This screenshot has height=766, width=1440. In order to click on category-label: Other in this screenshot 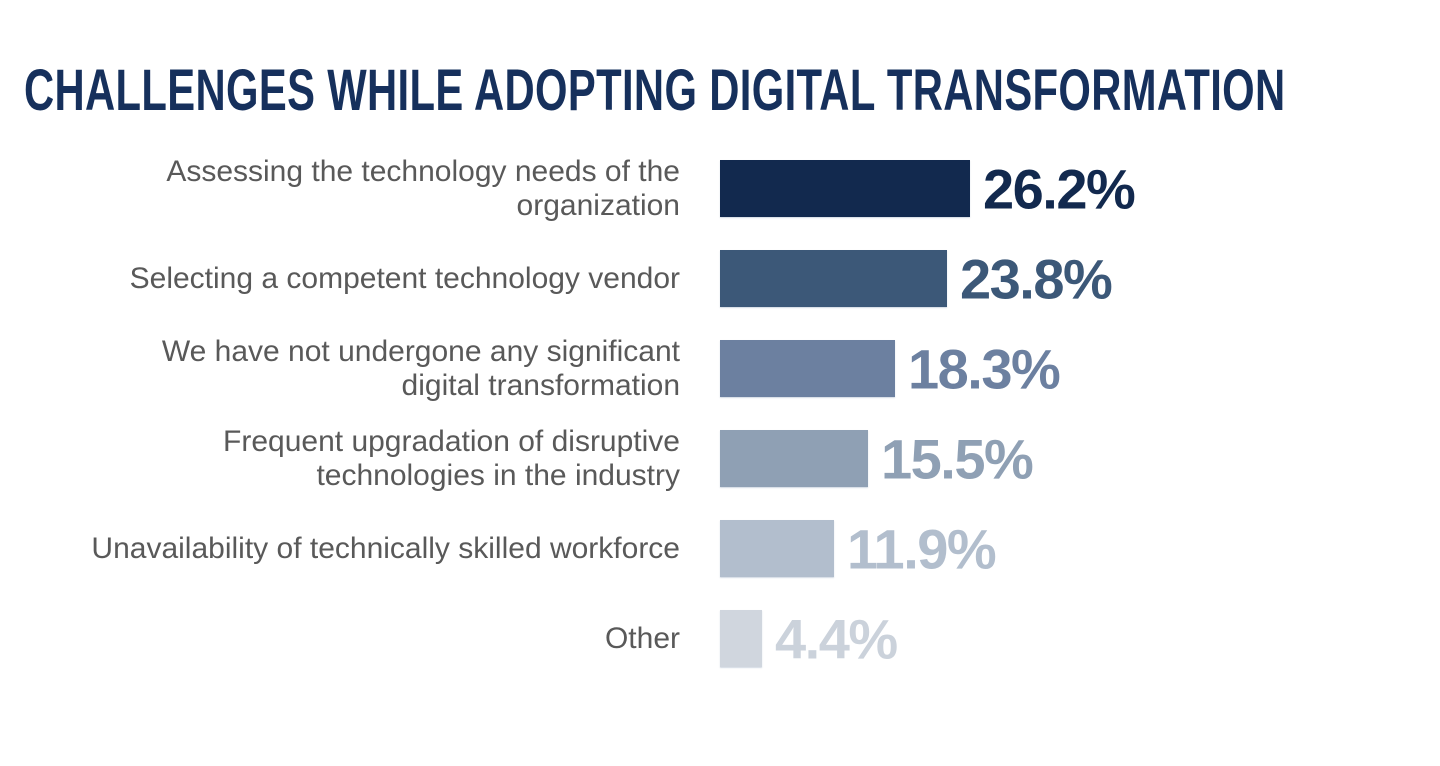, I will do `click(642, 638)`.